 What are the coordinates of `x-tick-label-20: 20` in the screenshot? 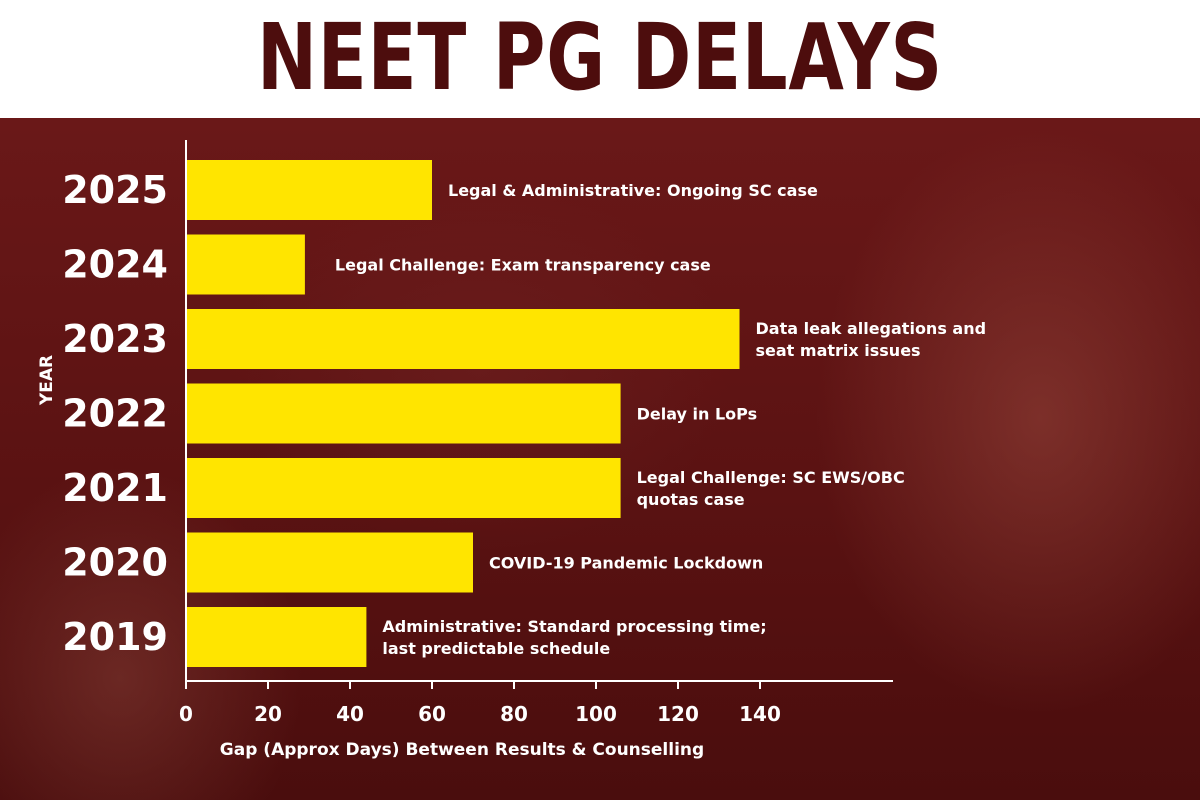 It's located at (268, 714).